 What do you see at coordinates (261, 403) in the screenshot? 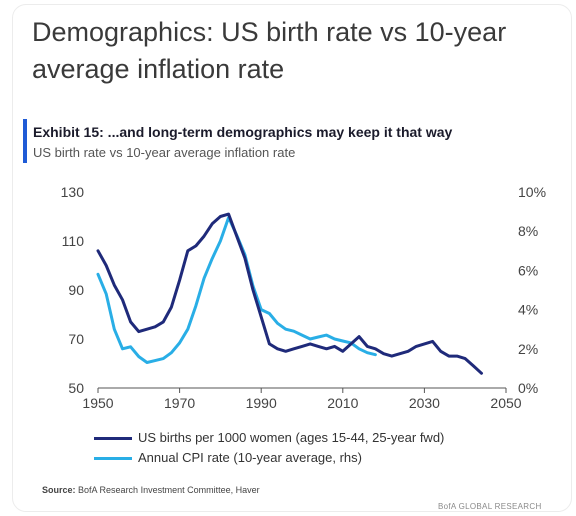
I see `x-tick-label: 1990` at bounding box center [261, 403].